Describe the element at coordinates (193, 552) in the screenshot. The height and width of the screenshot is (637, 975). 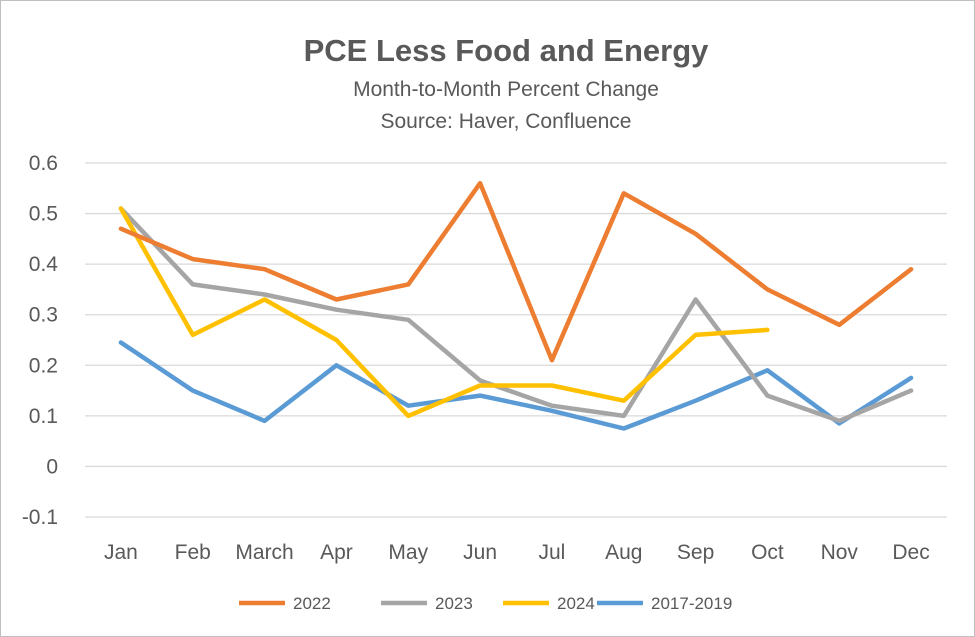
I see `x-tick-label: Feb` at that location.